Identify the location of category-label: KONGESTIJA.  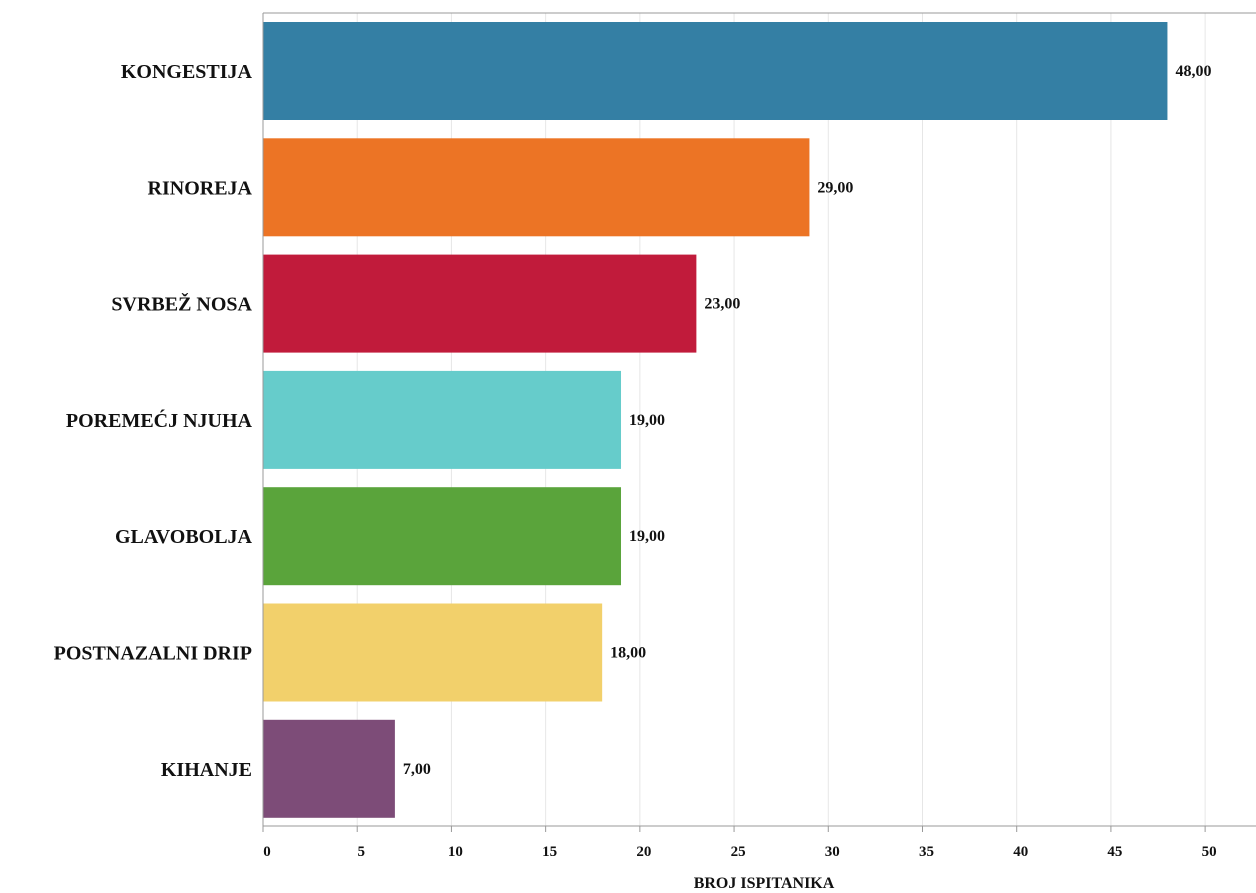
(187, 72).